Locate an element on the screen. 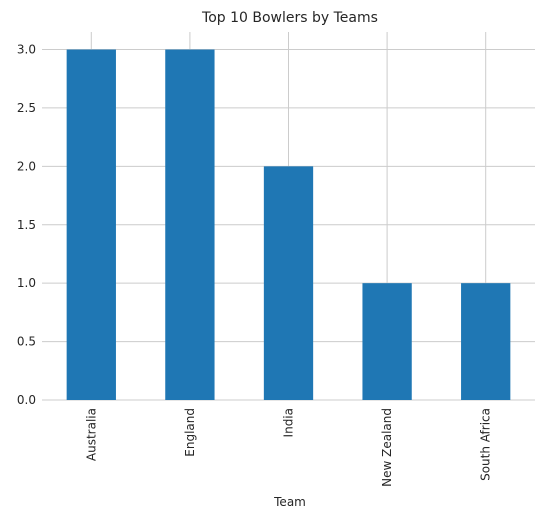  y-tick-label: 1.5 is located at coordinates (26, 225).